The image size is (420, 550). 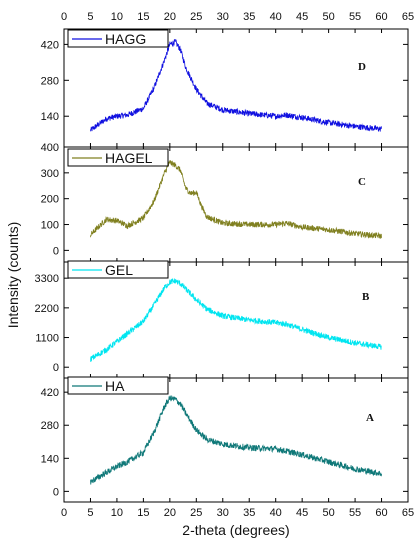 I want to click on x-tick-label-top: 30, so click(x=223, y=17).